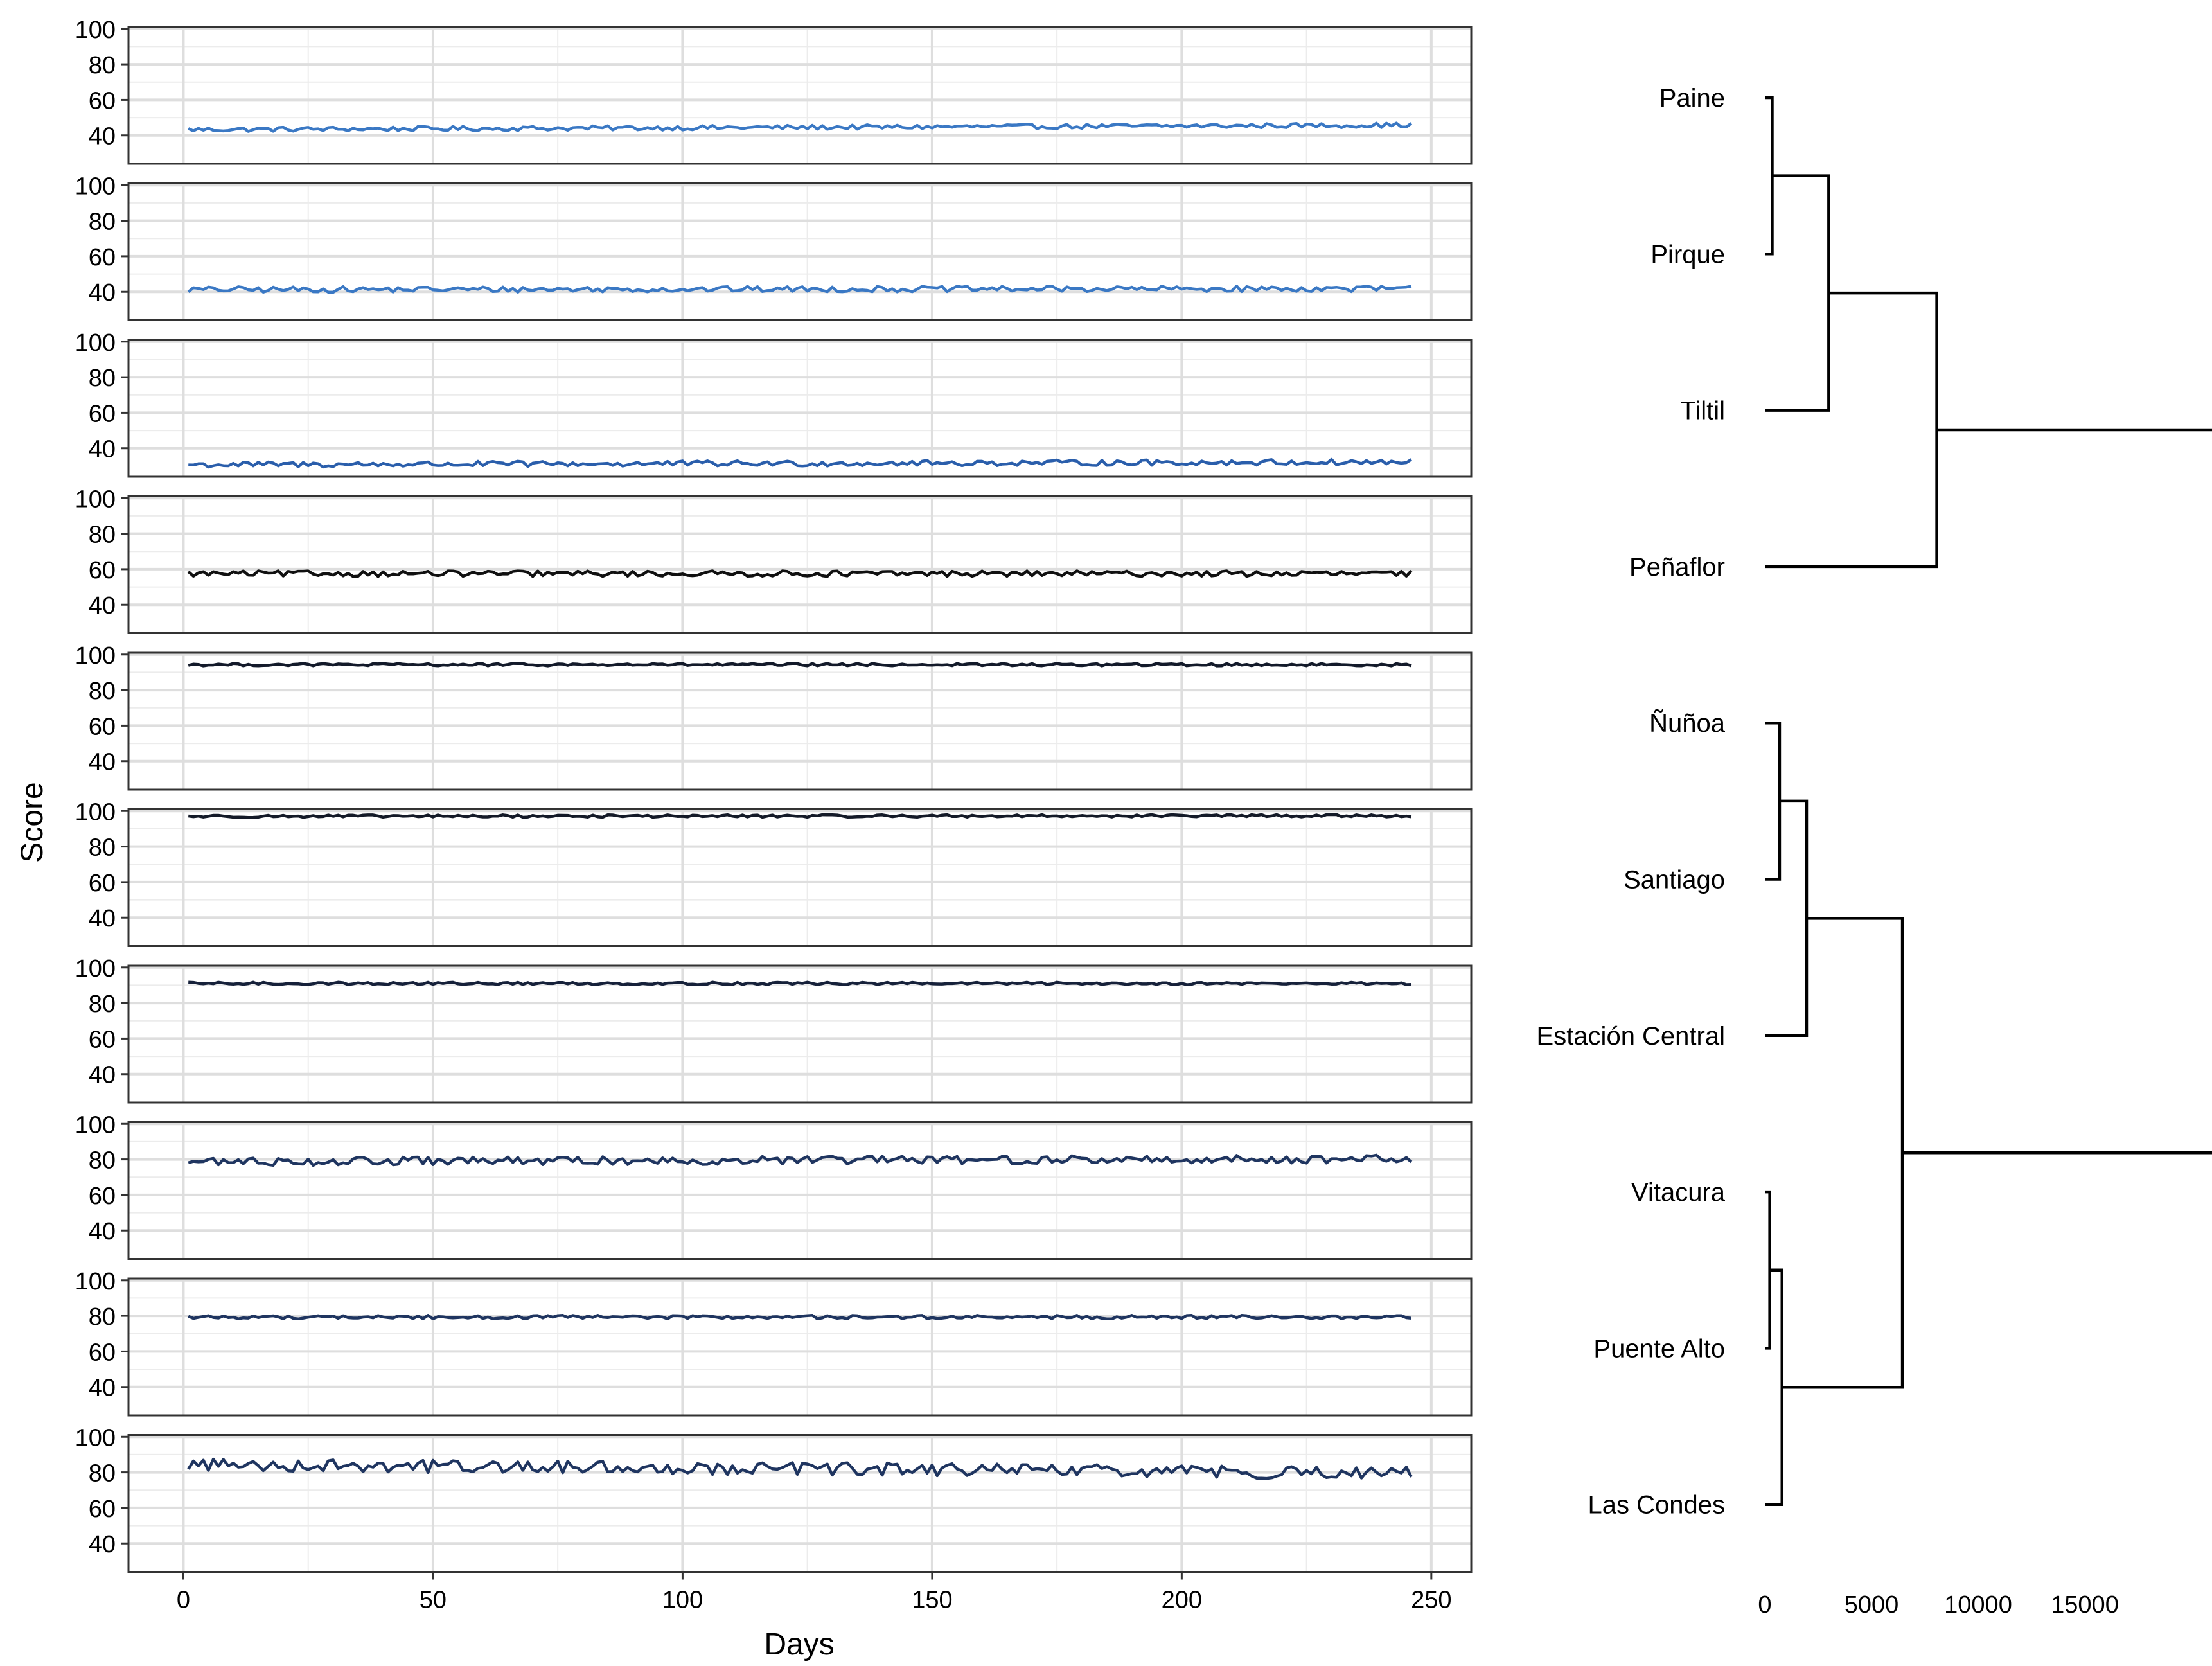 The width and height of the screenshot is (2212, 1666). I want to click on dendro-tick-label: 10000, so click(1978, 1604).